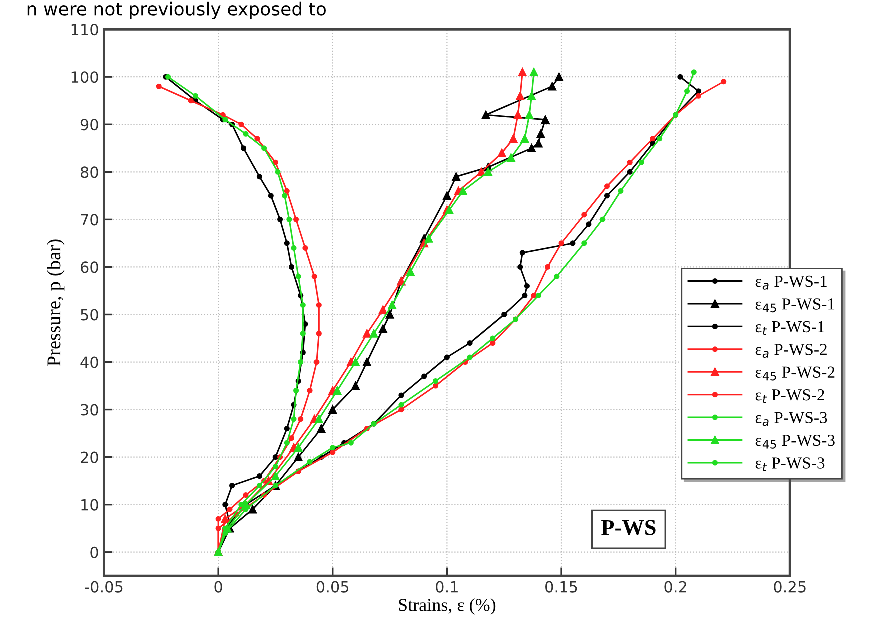 This screenshot has width=876, height=643. Describe the element at coordinates (94, 552) in the screenshot. I see `y-tick-label: 0` at that location.